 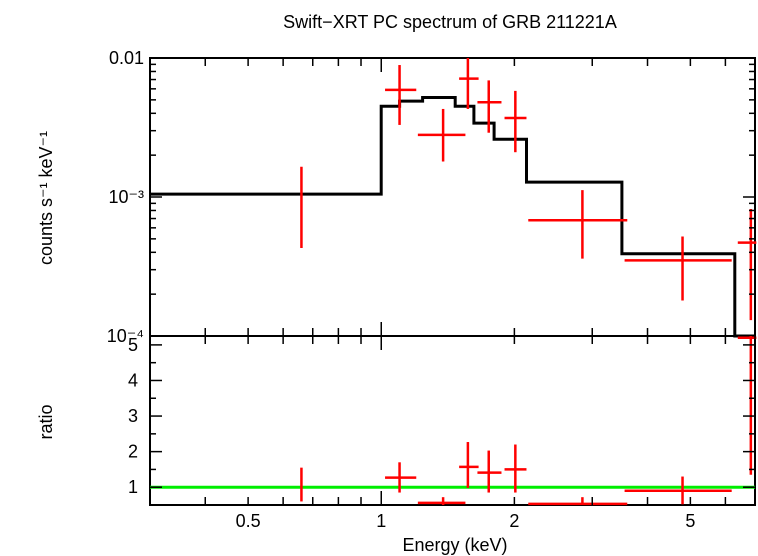 What do you see at coordinates (125, 336) in the screenshot?
I see `spectrum-y-tick-label: 10⁻⁴` at bounding box center [125, 336].